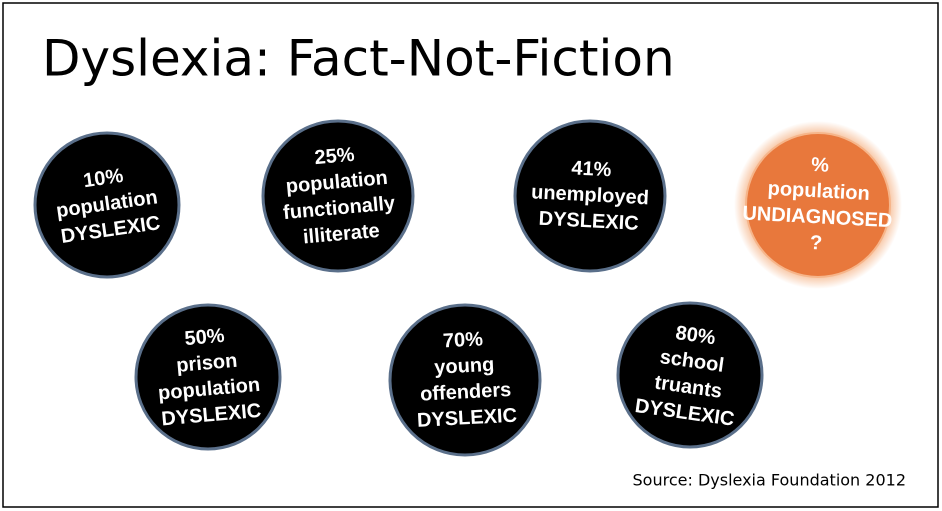 This screenshot has width=942, height=511. What do you see at coordinates (462, 340) in the screenshot?
I see `circle-headline: 70%` at bounding box center [462, 340].